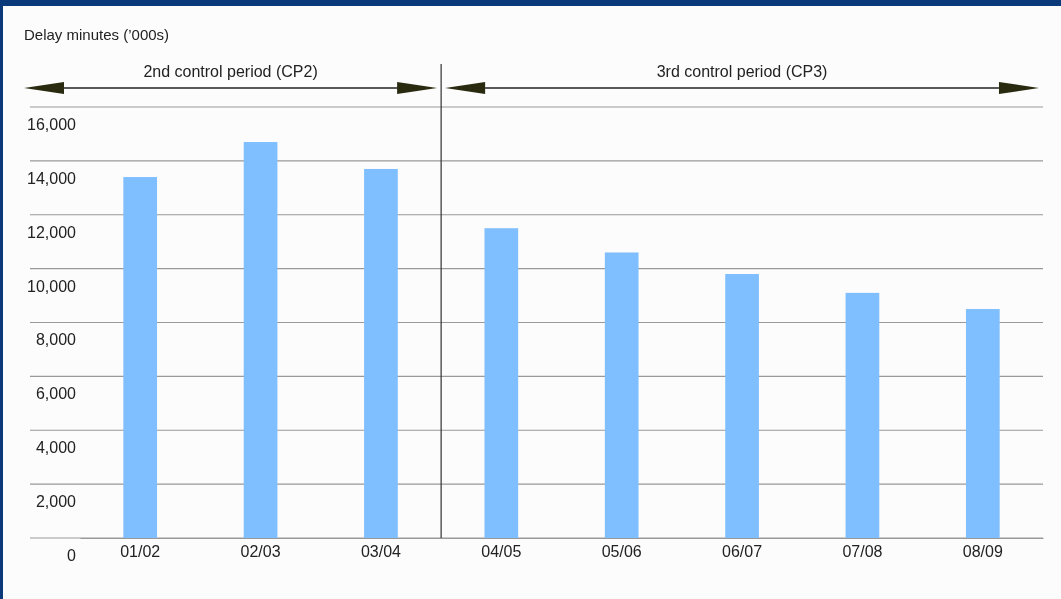 Image resolution: width=1061 pixels, height=599 pixels. Describe the element at coordinates (621, 552) in the screenshot. I see `x-tick-label: 05/06` at that location.